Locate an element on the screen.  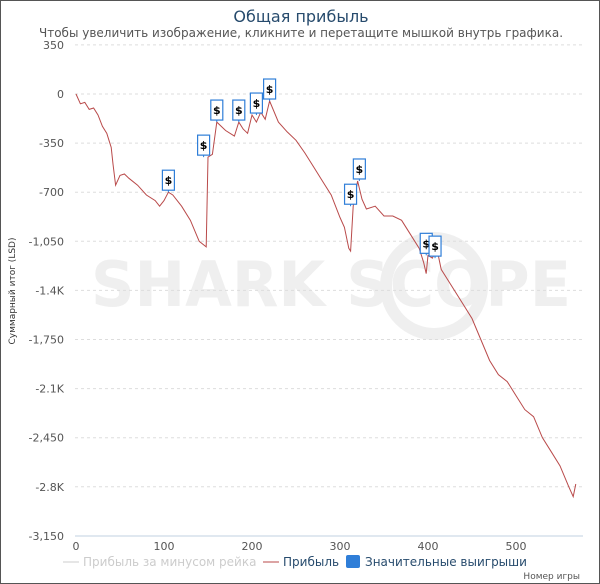
x-tick-label: 200 is located at coordinates (252, 546).